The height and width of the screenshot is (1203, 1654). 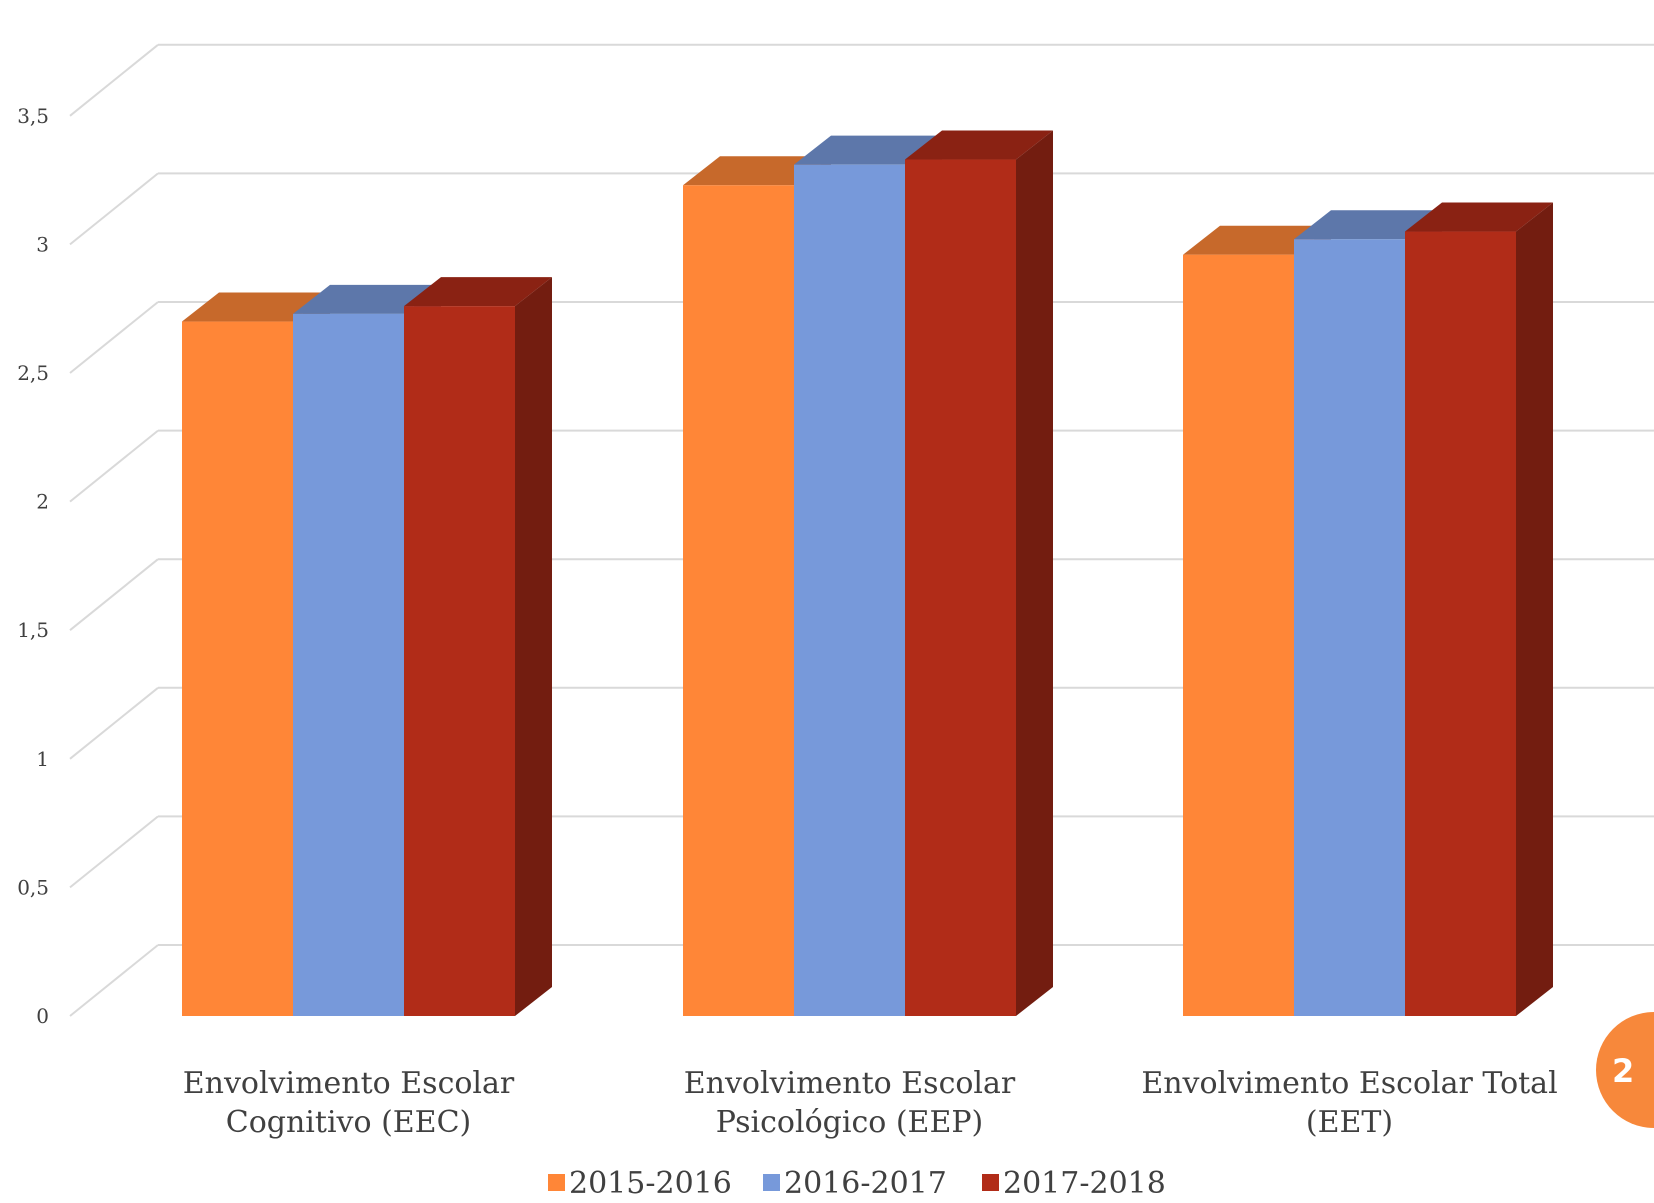 I want to click on legend: 2015-2016 2016-2017 2017-2018, so click(x=857, y=1183).